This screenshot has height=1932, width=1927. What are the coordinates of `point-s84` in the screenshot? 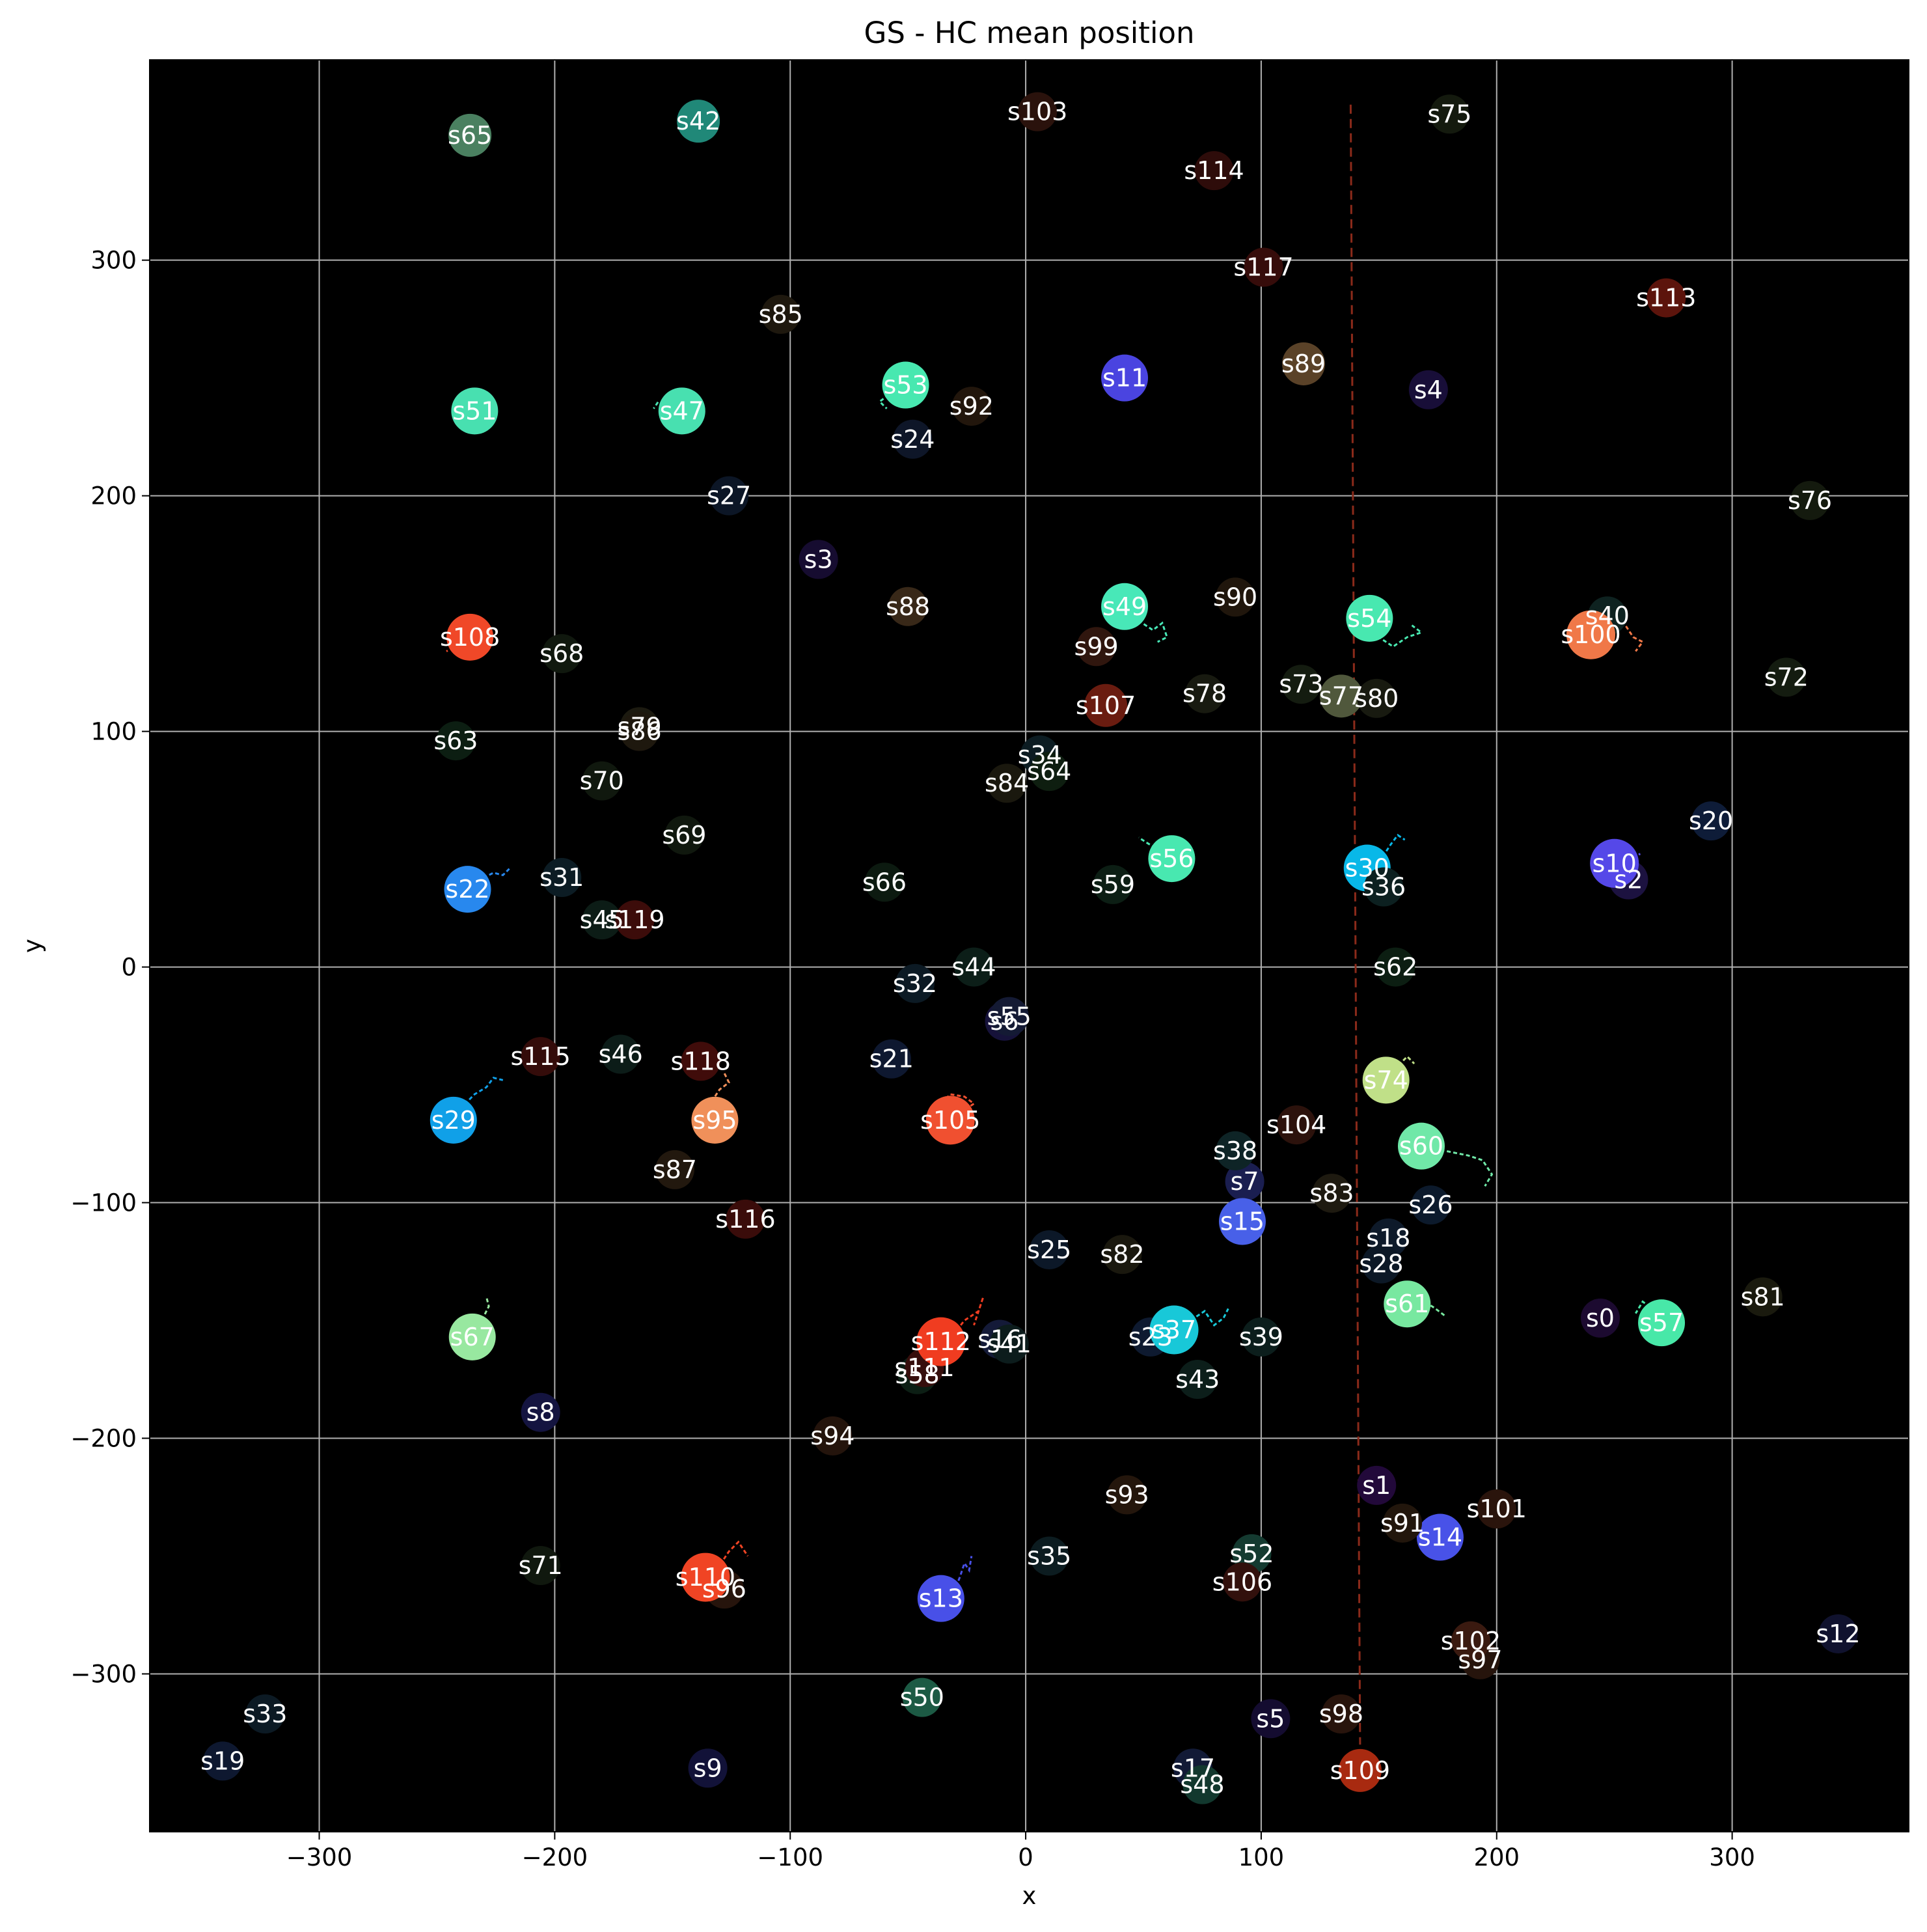 It's located at (1007, 783).